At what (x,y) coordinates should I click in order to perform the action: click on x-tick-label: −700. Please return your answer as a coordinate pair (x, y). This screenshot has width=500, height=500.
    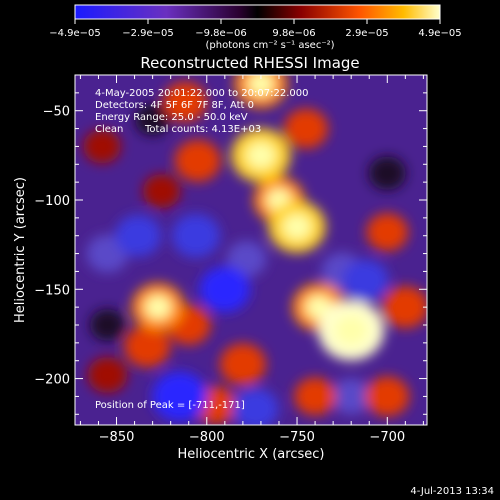
    Looking at the image, I should click on (387, 437).